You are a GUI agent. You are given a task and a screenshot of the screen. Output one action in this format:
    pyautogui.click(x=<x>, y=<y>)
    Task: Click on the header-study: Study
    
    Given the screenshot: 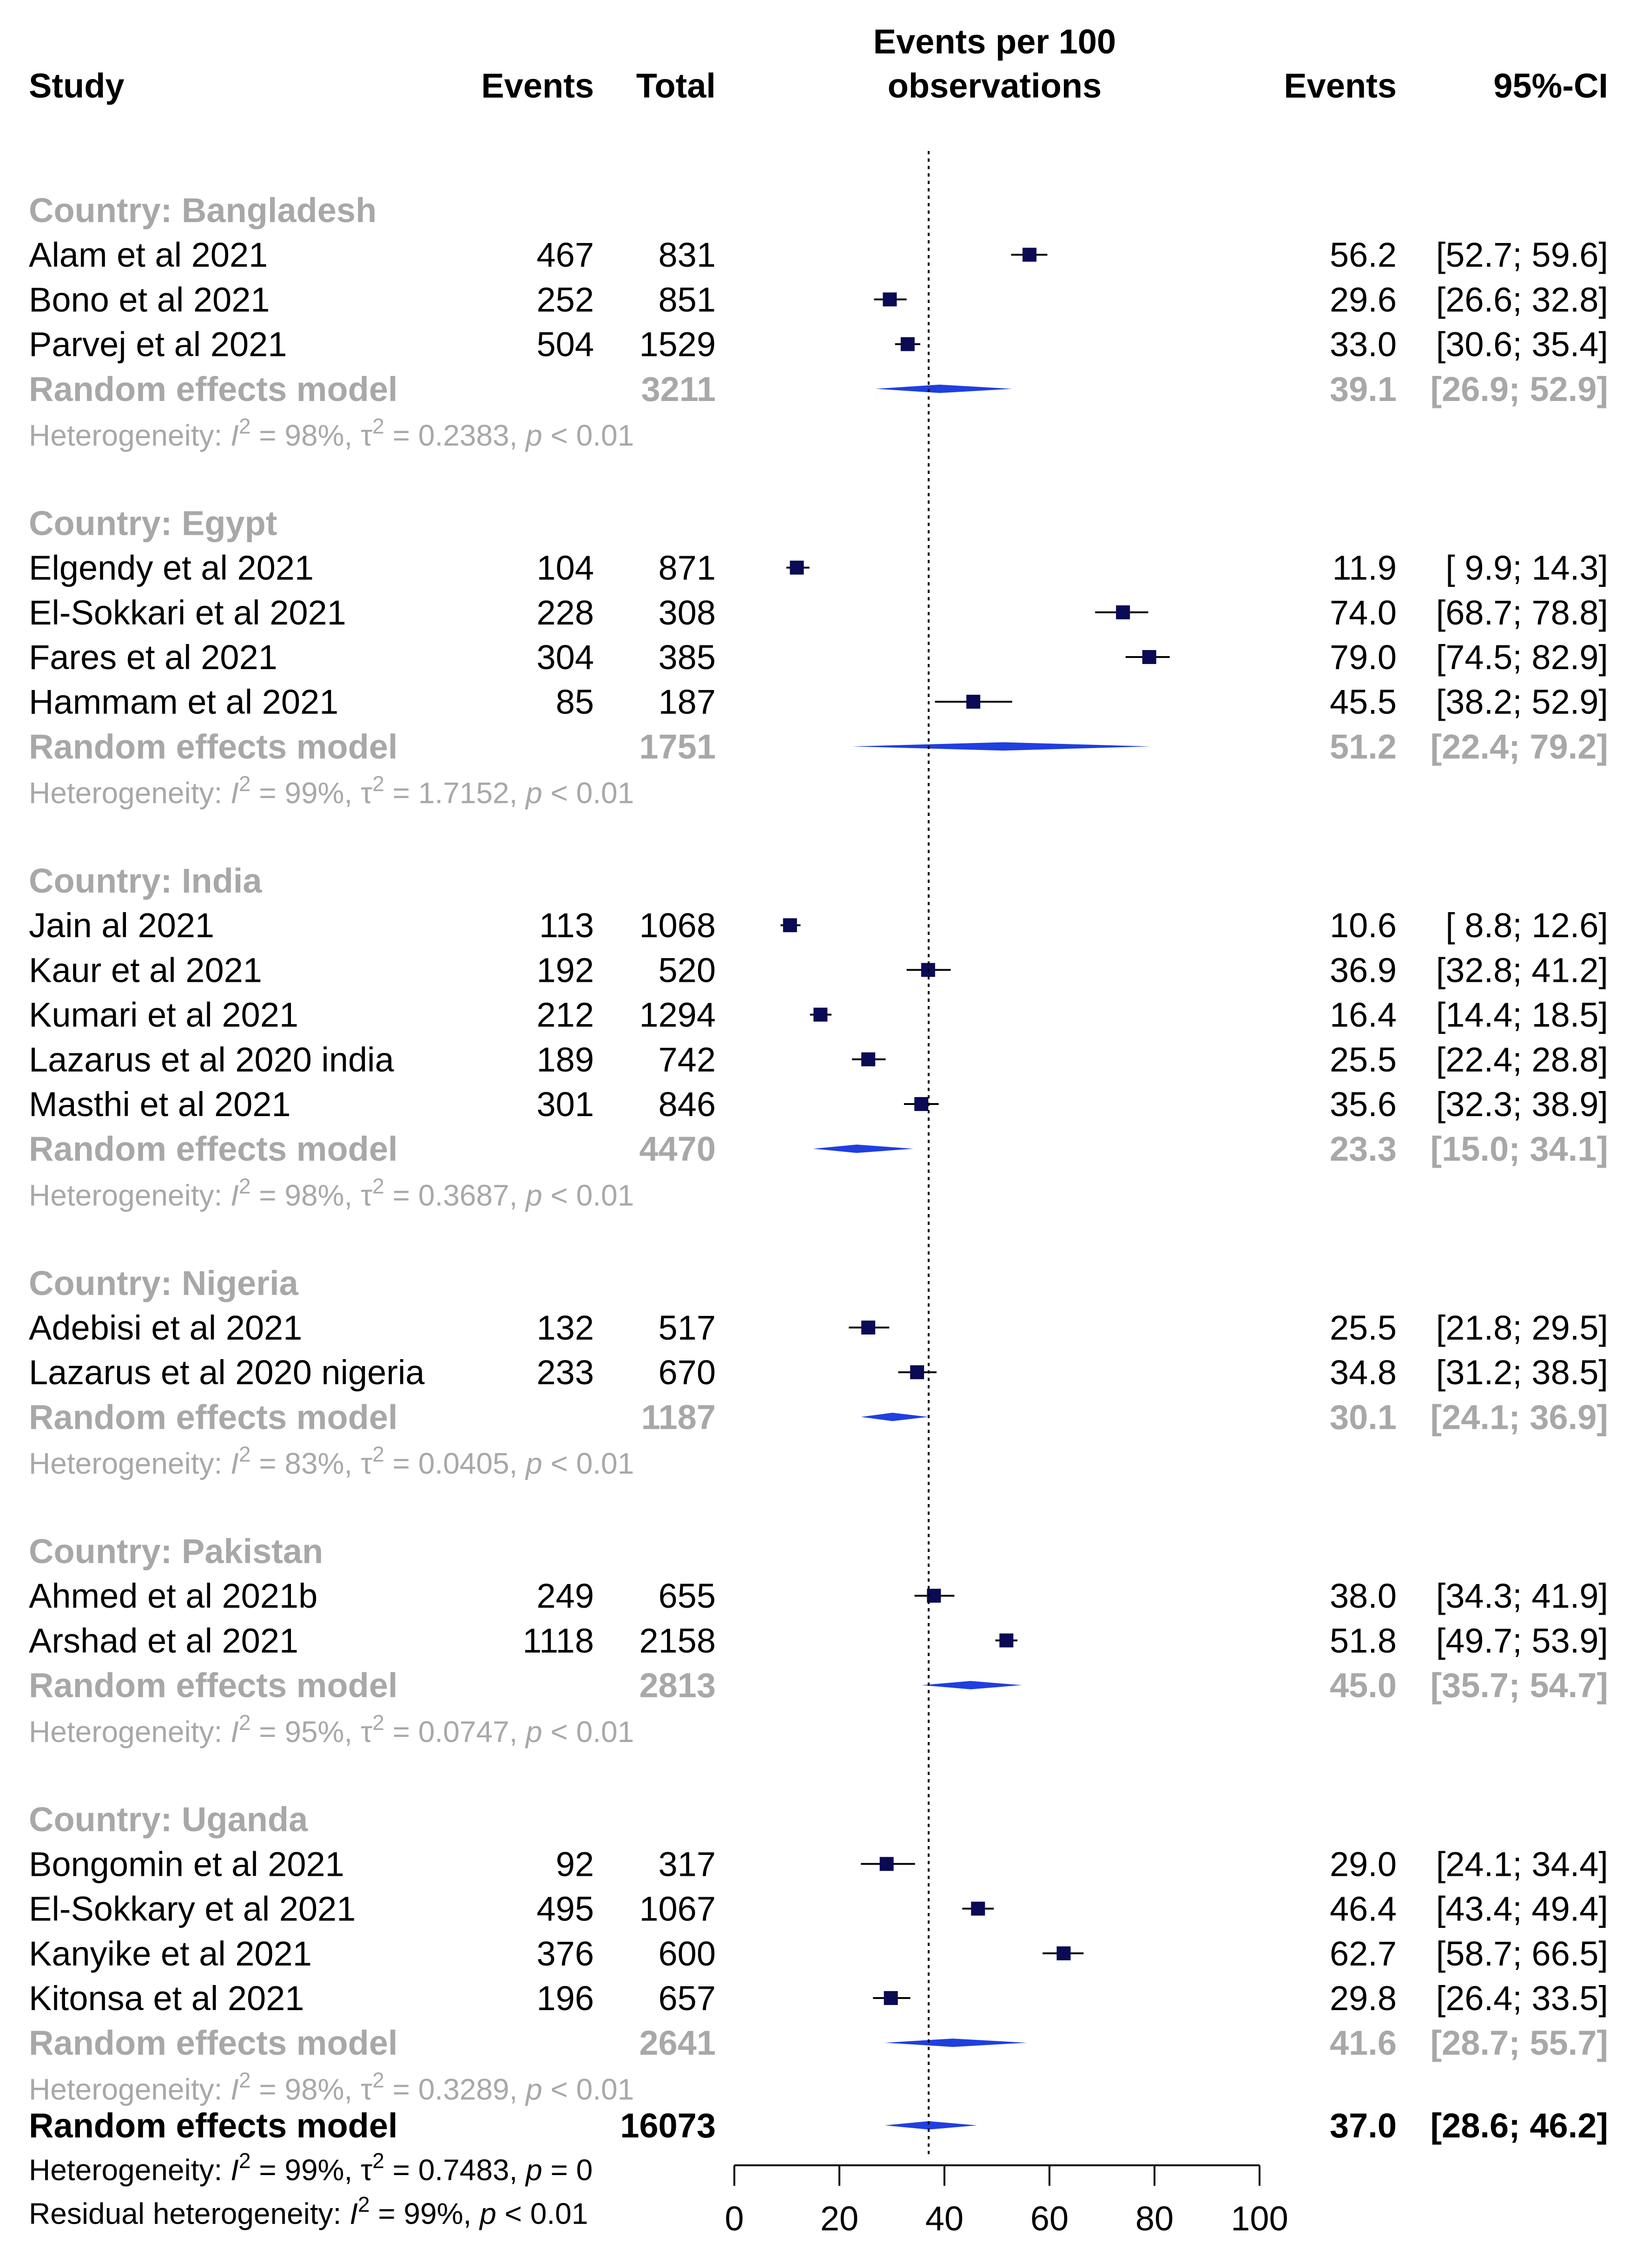 What is the action you would take?
    pyautogui.click(x=77, y=86)
    